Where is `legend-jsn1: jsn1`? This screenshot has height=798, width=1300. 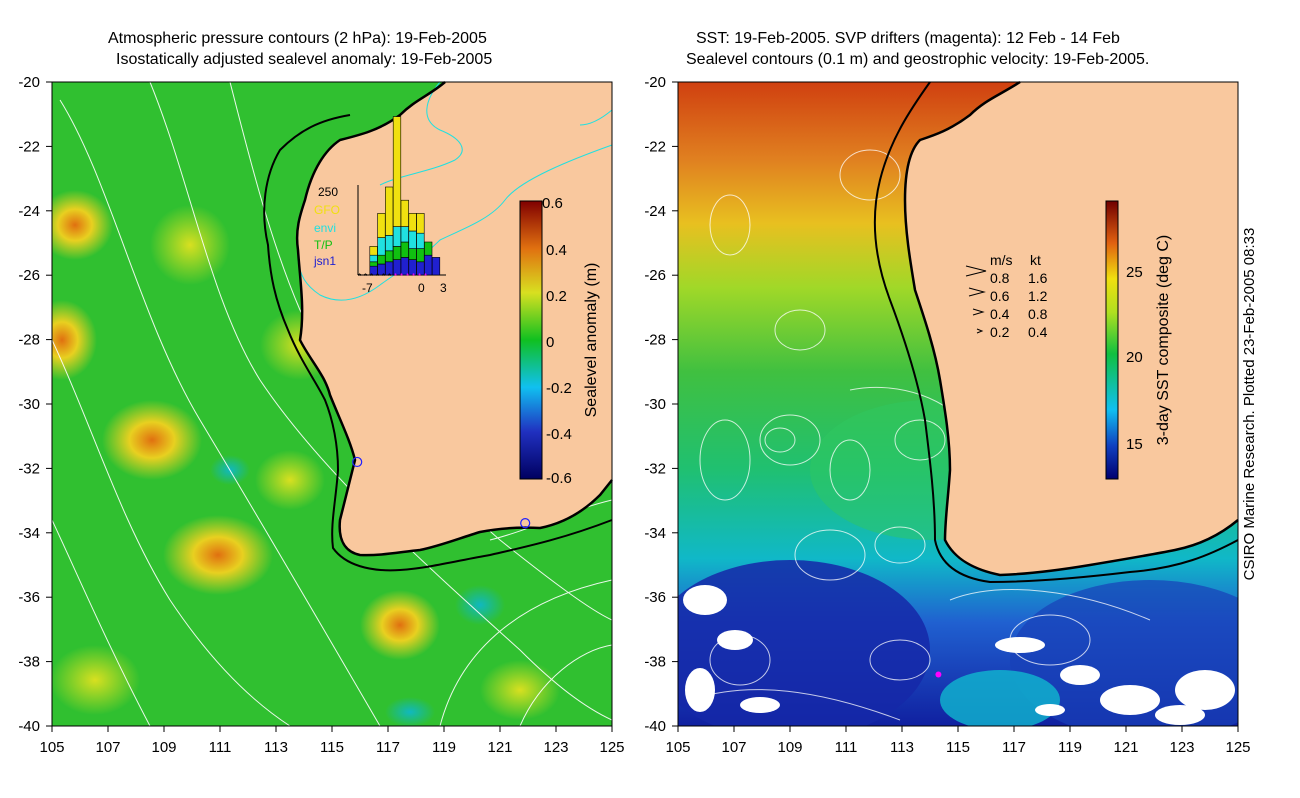 legend-jsn1: jsn1 is located at coordinates (324, 261).